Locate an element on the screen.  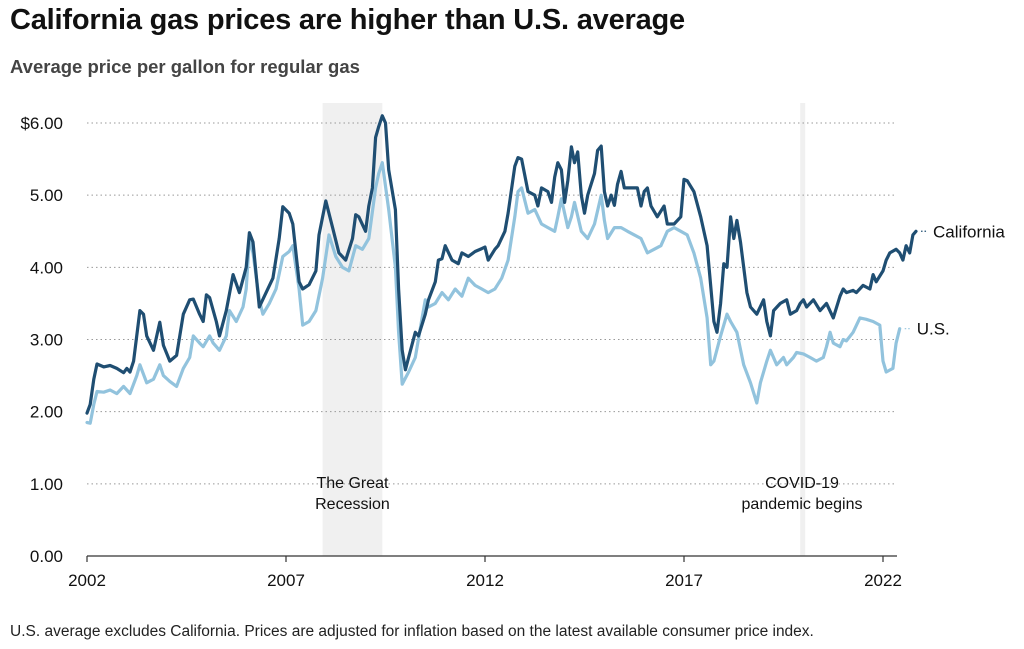
x-tick-label: 2022 is located at coordinates (883, 580).